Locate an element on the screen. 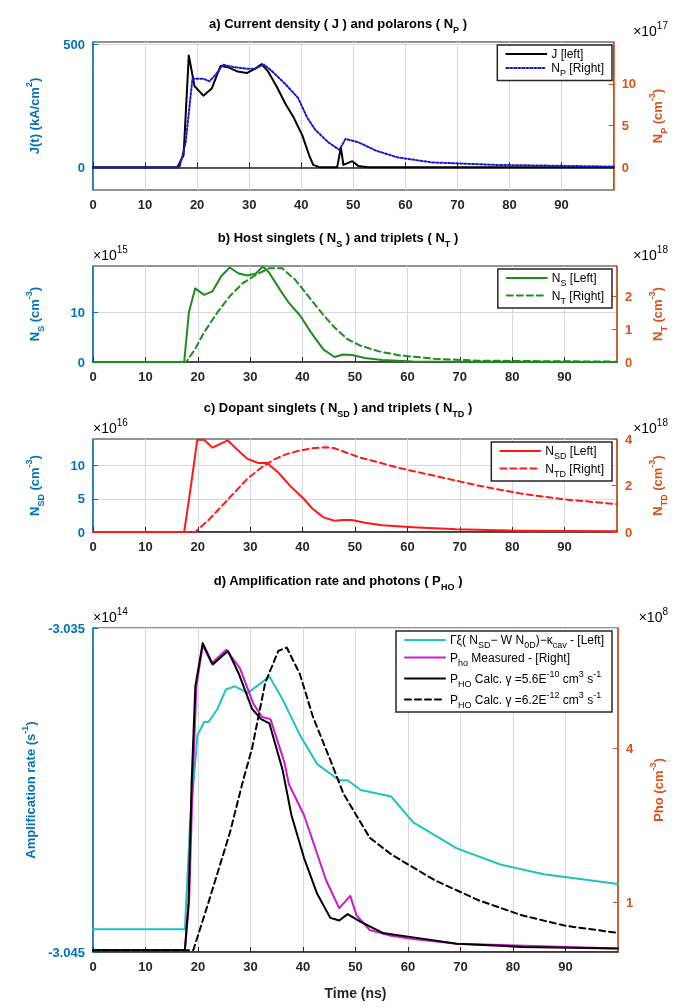  y2-axis-title: NTD (cm-3) is located at coordinates (657, 485).